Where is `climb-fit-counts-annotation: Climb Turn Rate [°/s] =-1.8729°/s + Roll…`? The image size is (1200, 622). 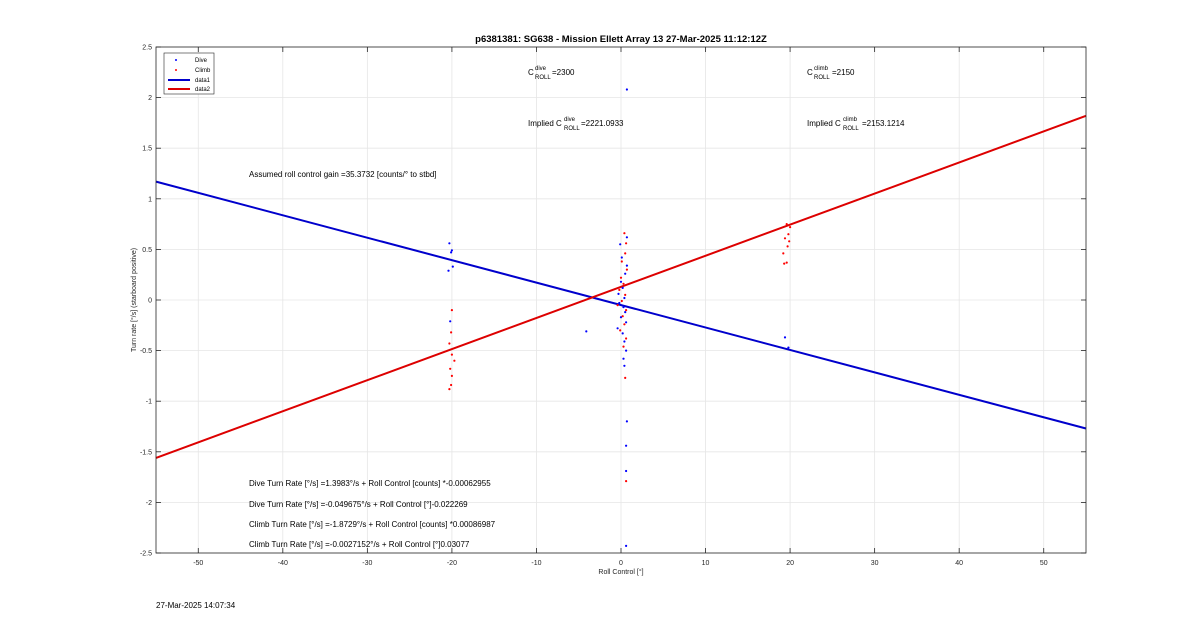
climb-fit-counts-annotation: Climb Turn Rate [°/s] =-1.8729°/s + Roll… is located at coordinates (372, 524).